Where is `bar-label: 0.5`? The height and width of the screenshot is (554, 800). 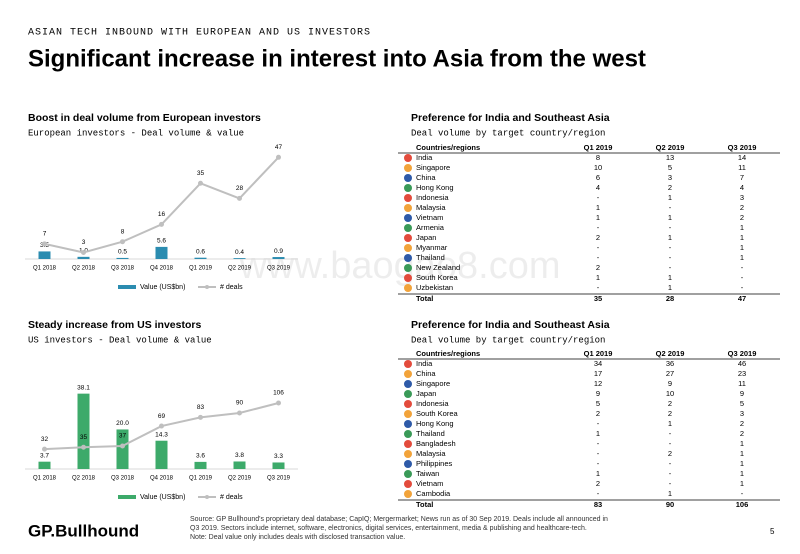 bar-label: 0.5 is located at coordinates (122, 252).